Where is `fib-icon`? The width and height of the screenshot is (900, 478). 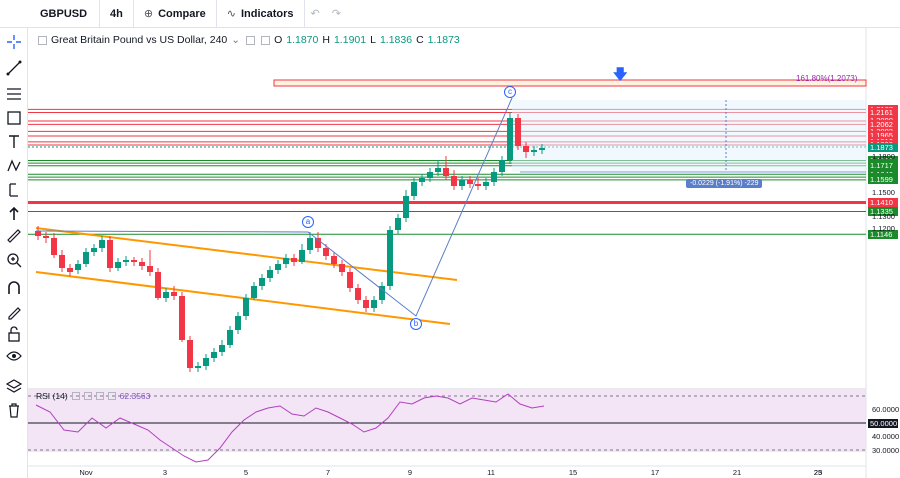 fib-icon is located at coordinates (14, 94).